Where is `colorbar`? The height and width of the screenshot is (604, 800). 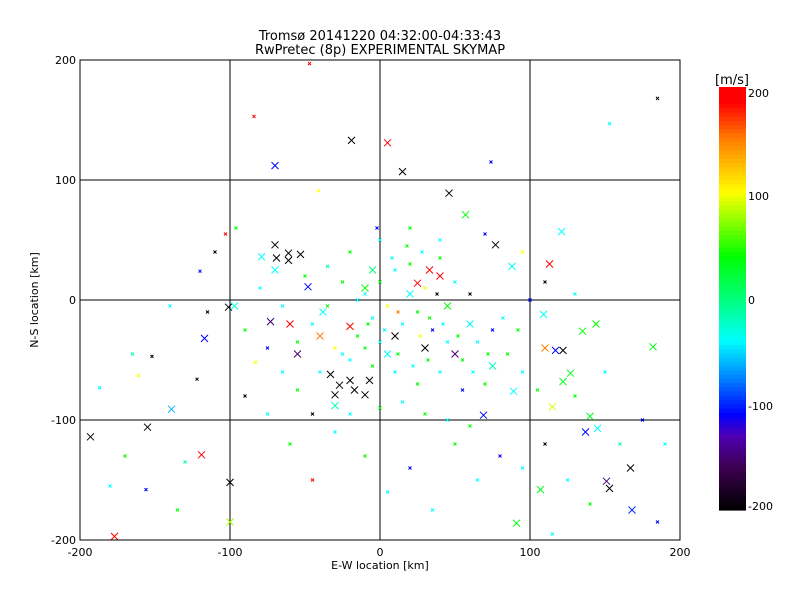
colorbar is located at coordinates (732, 299).